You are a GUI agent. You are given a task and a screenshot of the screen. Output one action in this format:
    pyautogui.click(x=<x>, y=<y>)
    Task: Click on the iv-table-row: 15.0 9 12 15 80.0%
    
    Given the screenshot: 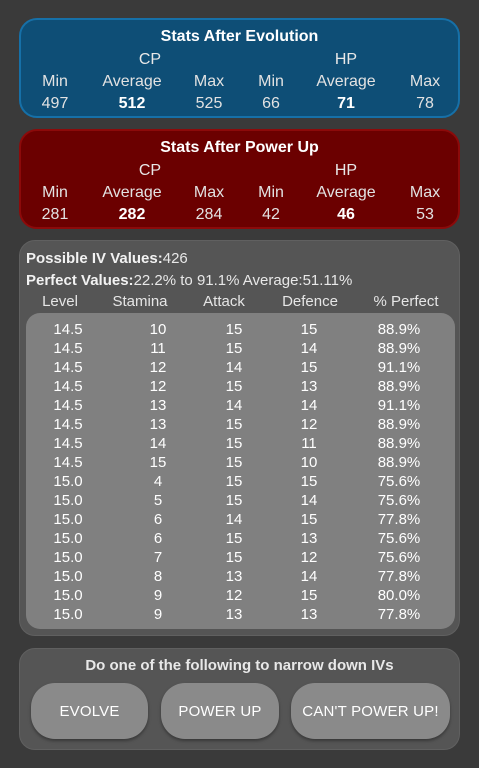 What is the action you would take?
    pyautogui.click(x=240, y=596)
    